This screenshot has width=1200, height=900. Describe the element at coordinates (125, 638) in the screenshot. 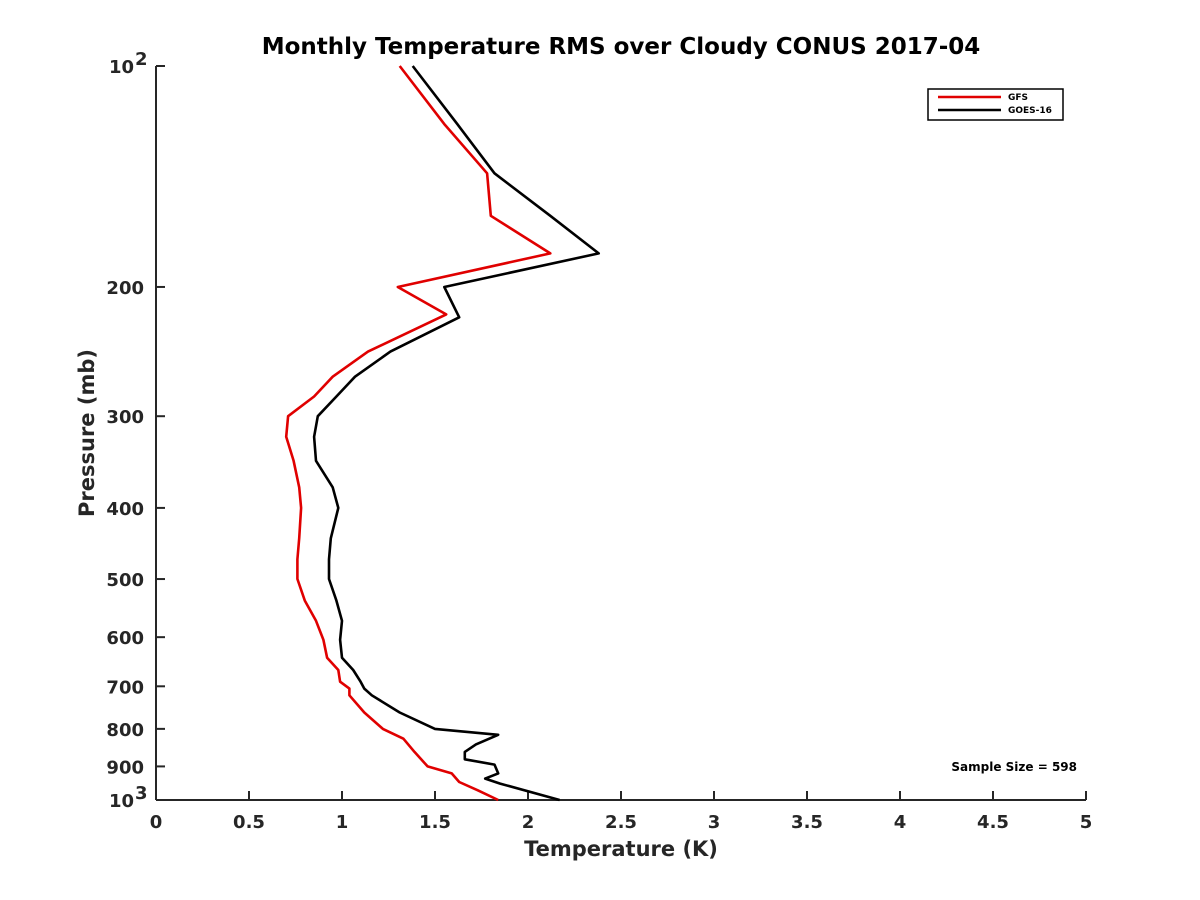

I see `y-tick-label: 600` at that location.